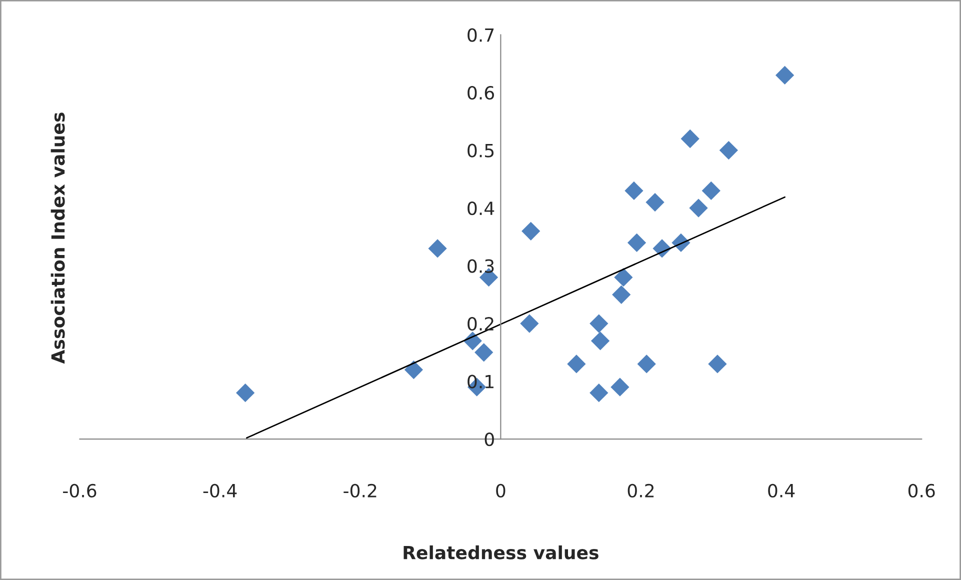 This screenshot has height=580, width=961. What do you see at coordinates (921, 491) in the screenshot?
I see `x-tick-label: 0.6` at bounding box center [921, 491].